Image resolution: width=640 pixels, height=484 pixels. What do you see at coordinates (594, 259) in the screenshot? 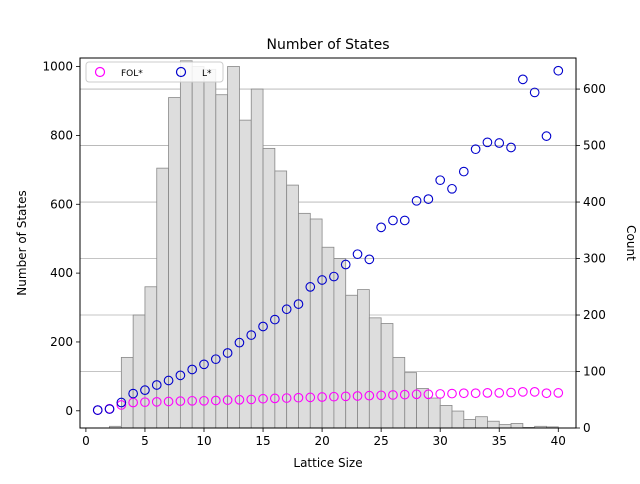
I see `y2-tick-label: 300` at bounding box center [594, 259].